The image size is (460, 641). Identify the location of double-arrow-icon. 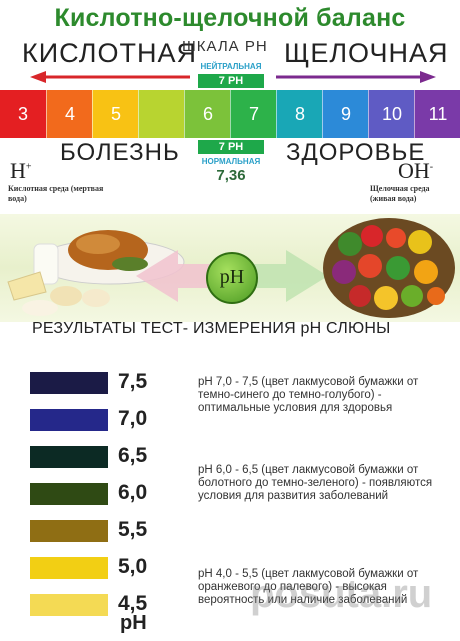
(232, 276).